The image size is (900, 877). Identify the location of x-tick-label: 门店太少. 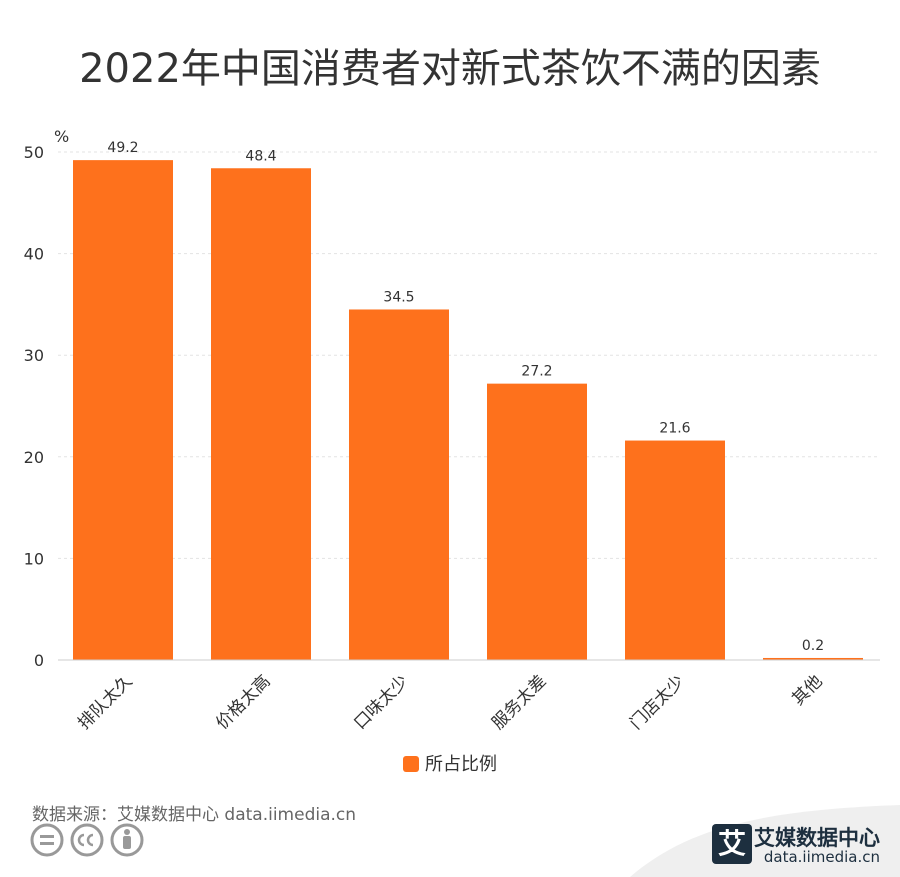
(657, 702).